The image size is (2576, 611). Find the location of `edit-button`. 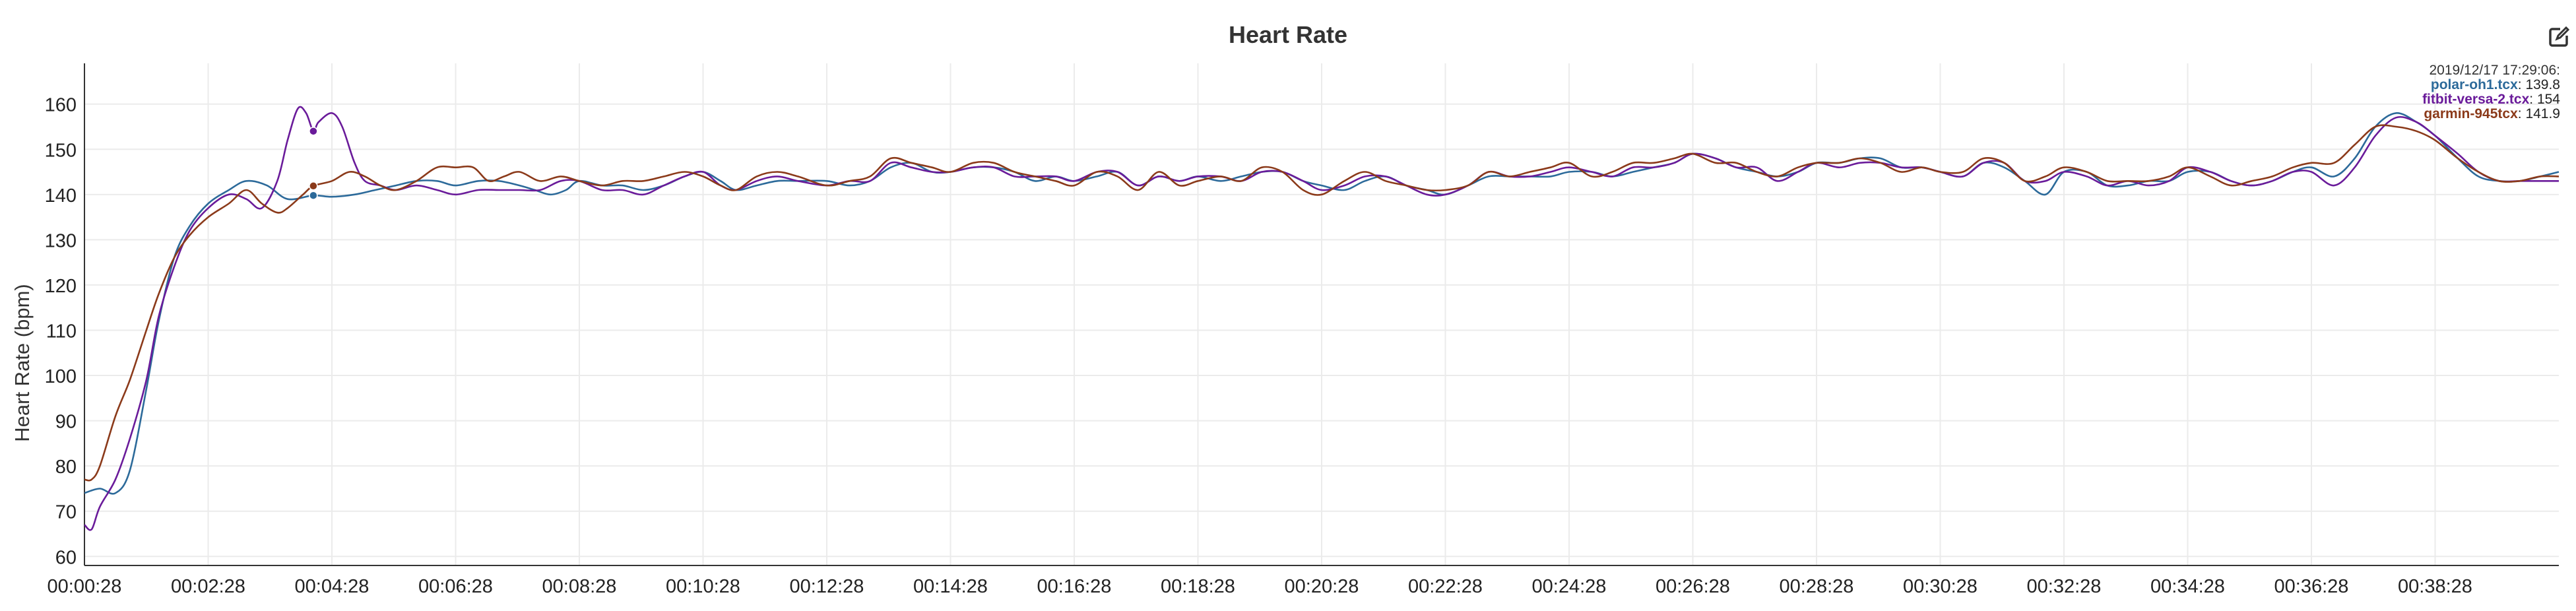

edit-button is located at coordinates (2559, 37).